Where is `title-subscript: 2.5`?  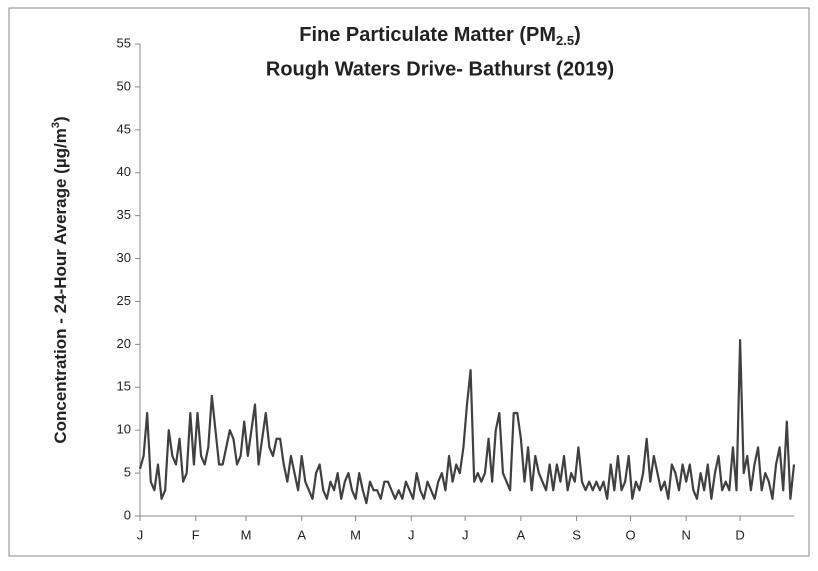
title-subscript: 2.5 is located at coordinates (565, 40).